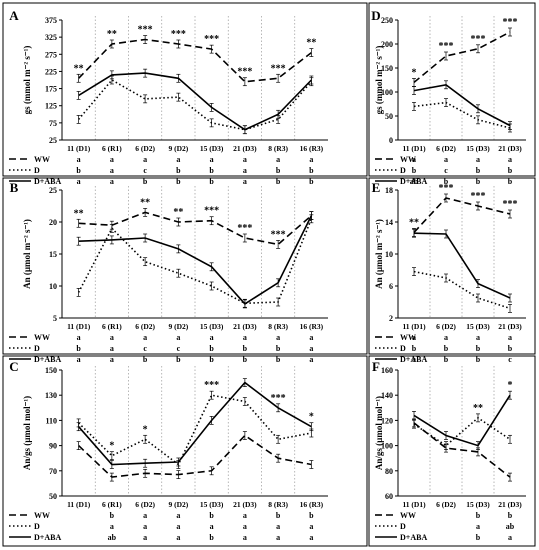 The image size is (539, 550). I want to click on panel-letter: A, so click(14, 15).